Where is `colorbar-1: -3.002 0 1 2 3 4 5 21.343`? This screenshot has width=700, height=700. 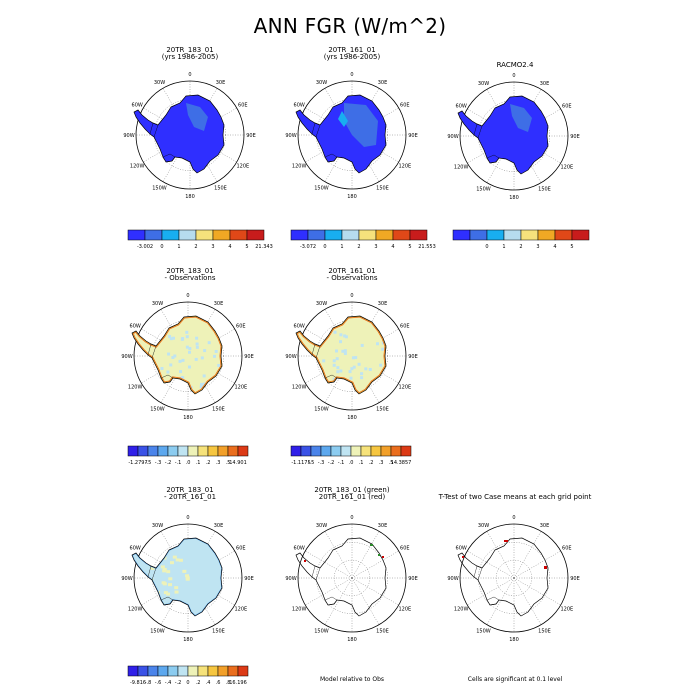 colorbar-1: -3.002 0 1 2 3 4 5 21.343 is located at coordinates (196, 242).